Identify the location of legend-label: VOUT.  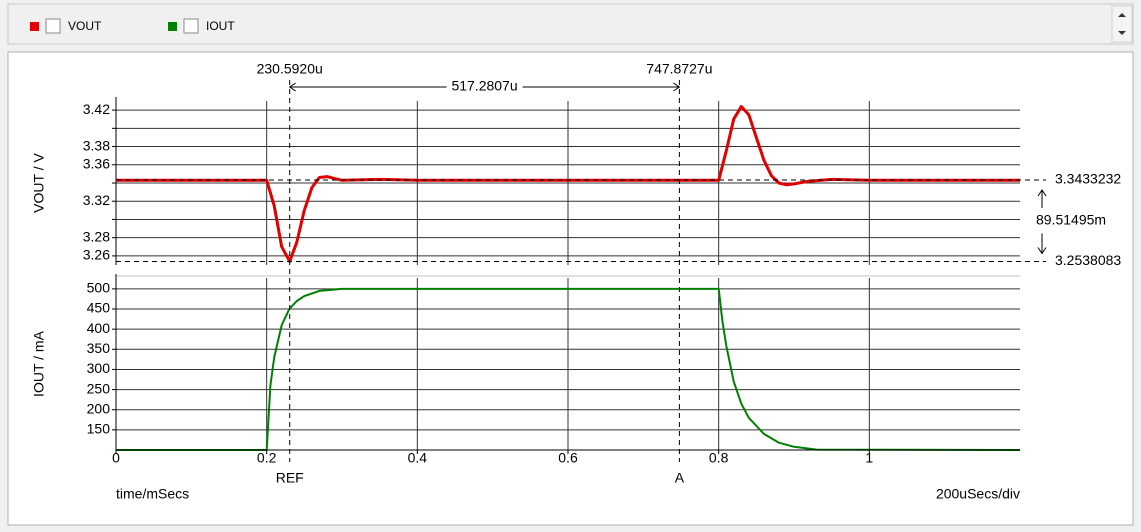
(85, 26).